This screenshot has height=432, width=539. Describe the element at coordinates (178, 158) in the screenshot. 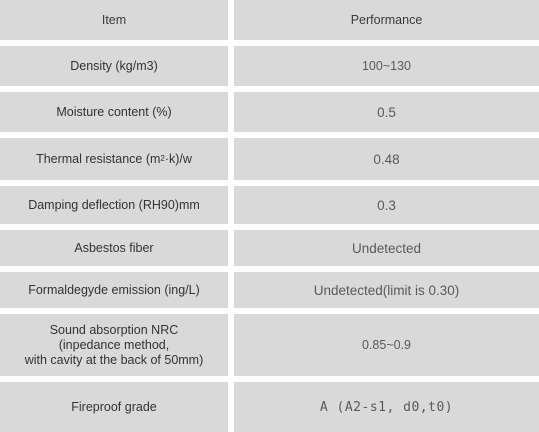

I see `item-label-suffix: ·k)/w` at that location.